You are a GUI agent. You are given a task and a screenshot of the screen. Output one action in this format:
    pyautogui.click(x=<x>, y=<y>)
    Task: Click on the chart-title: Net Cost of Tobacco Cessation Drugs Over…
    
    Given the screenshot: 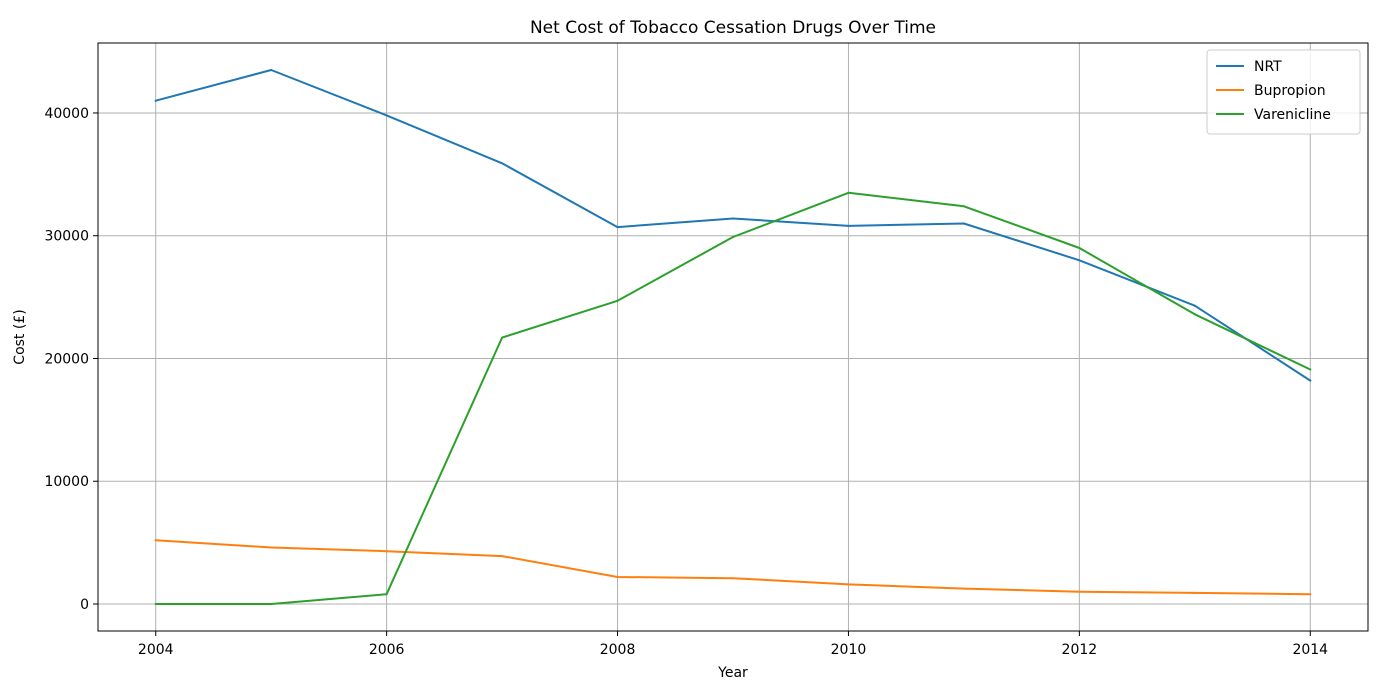 What is the action you would take?
    pyautogui.click(x=733, y=28)
    